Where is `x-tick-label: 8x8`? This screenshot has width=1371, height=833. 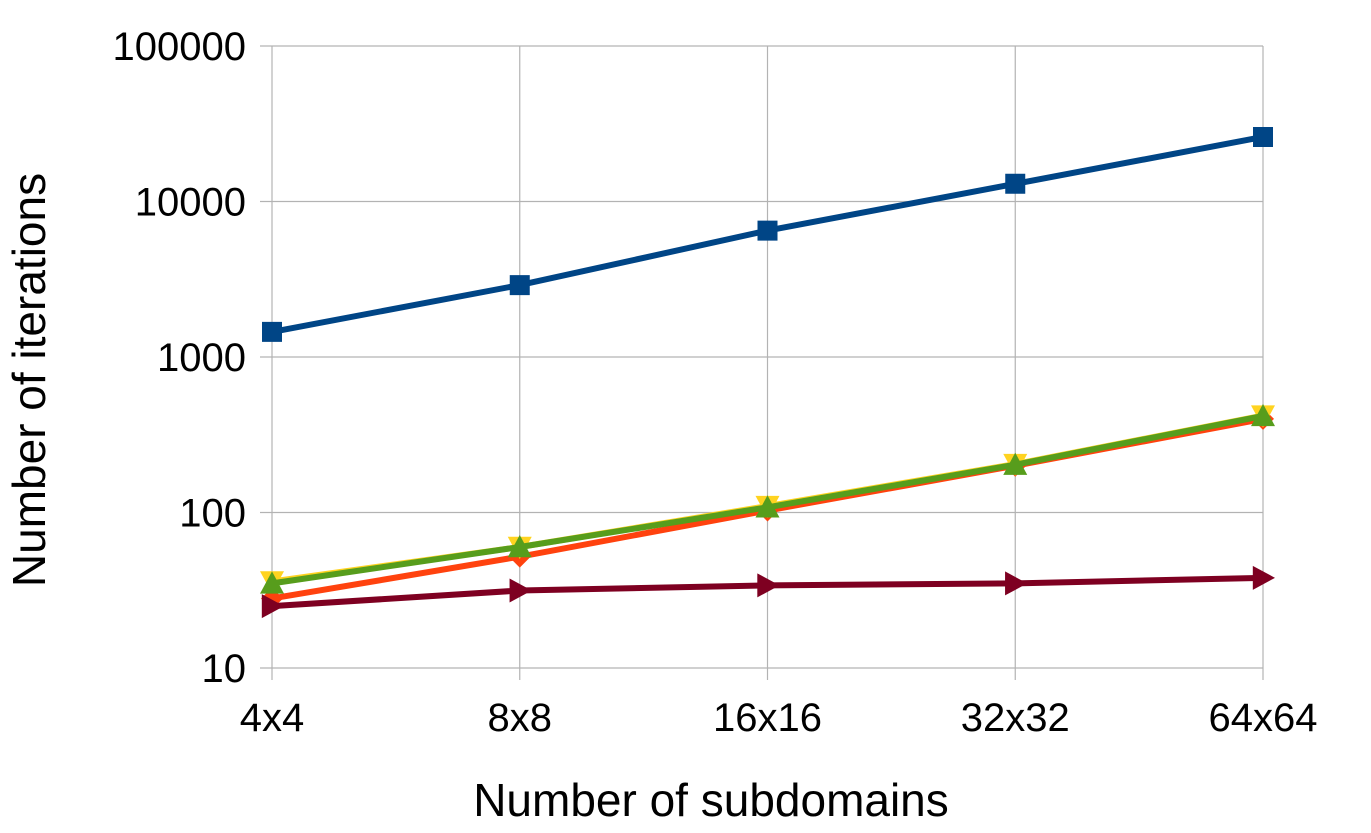
x-tick-label: 8x8 is located at coordinates (520, 718).